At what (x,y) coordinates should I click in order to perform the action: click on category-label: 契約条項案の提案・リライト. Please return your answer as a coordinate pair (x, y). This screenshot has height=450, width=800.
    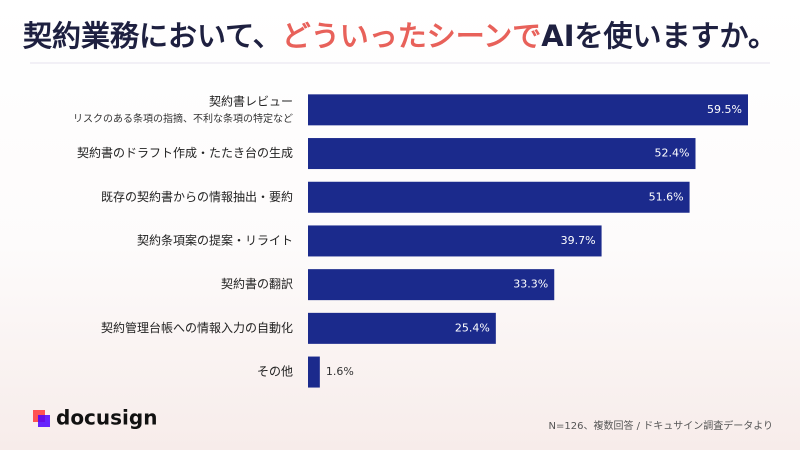
    Looking at the image, I should click on (215, 239).